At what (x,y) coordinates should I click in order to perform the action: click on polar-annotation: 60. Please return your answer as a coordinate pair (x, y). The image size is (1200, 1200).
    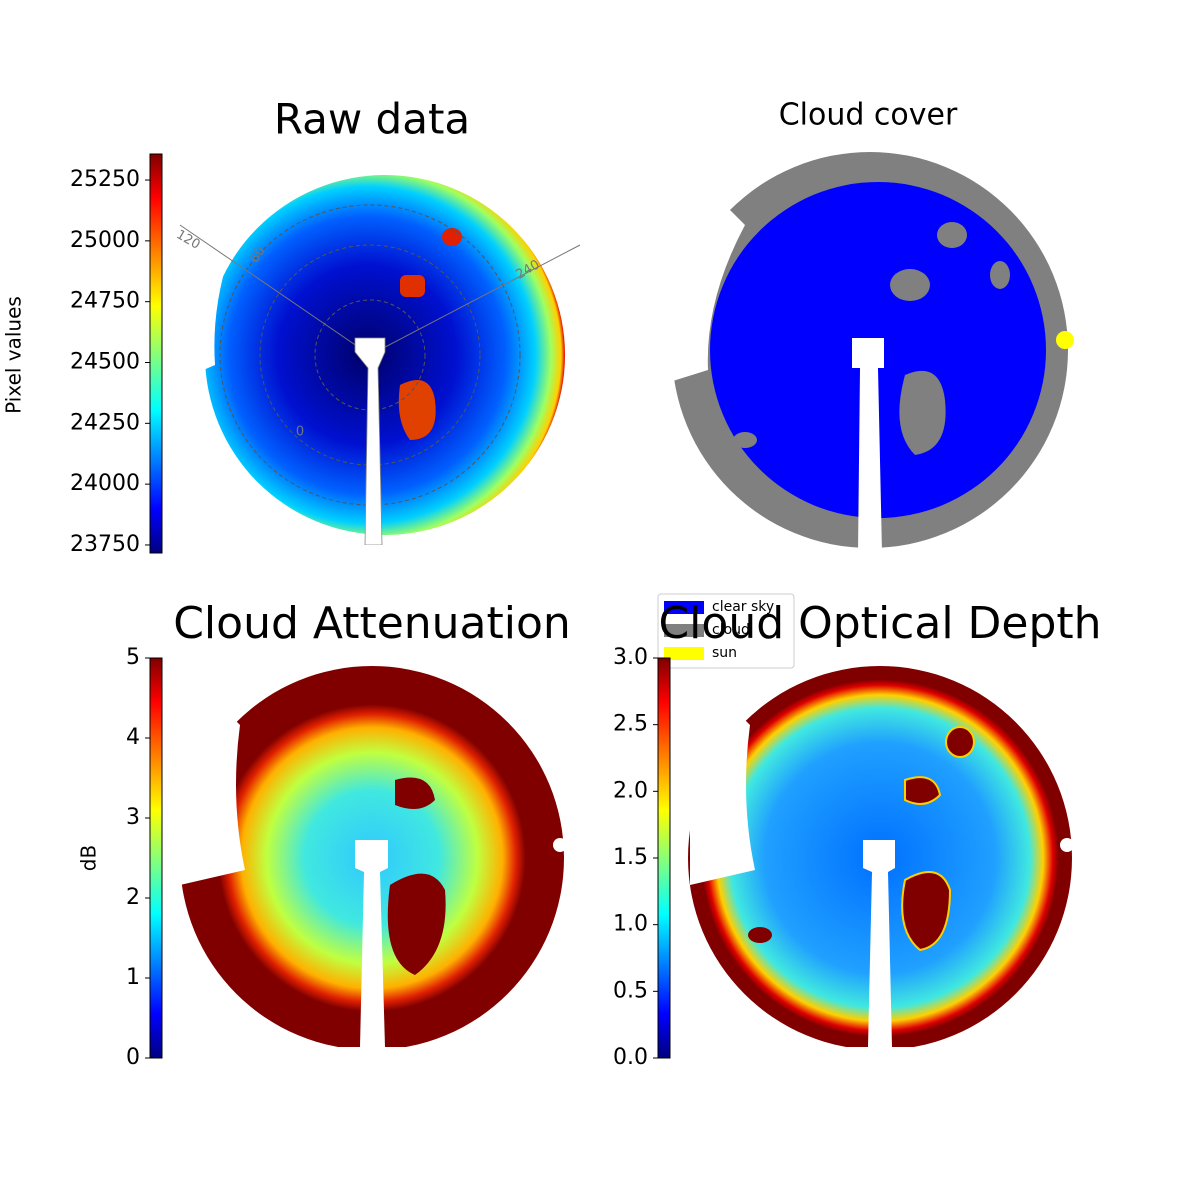
    Looking at the image, I should click on (257, 255).